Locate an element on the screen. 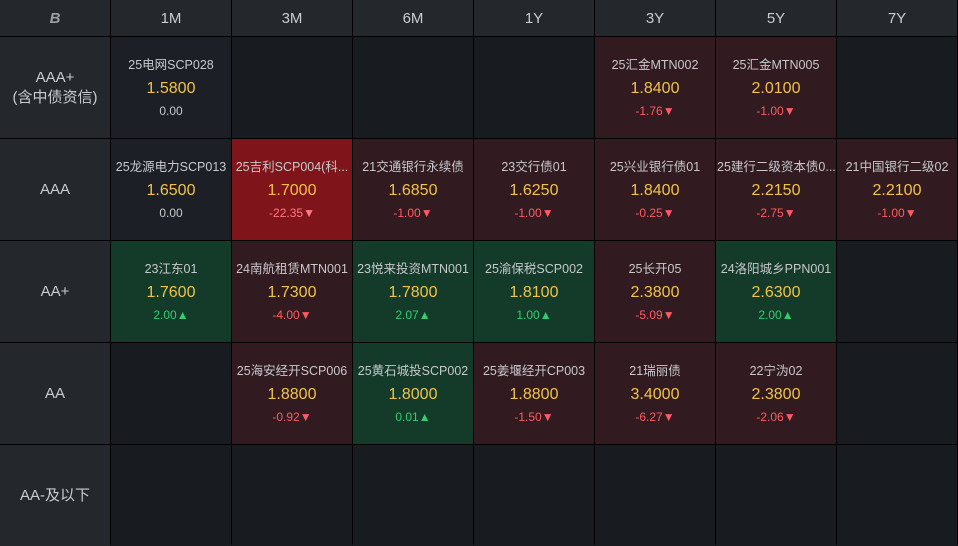  bond-name: 21中国银行二级02 is located at coordinates (897, 166).